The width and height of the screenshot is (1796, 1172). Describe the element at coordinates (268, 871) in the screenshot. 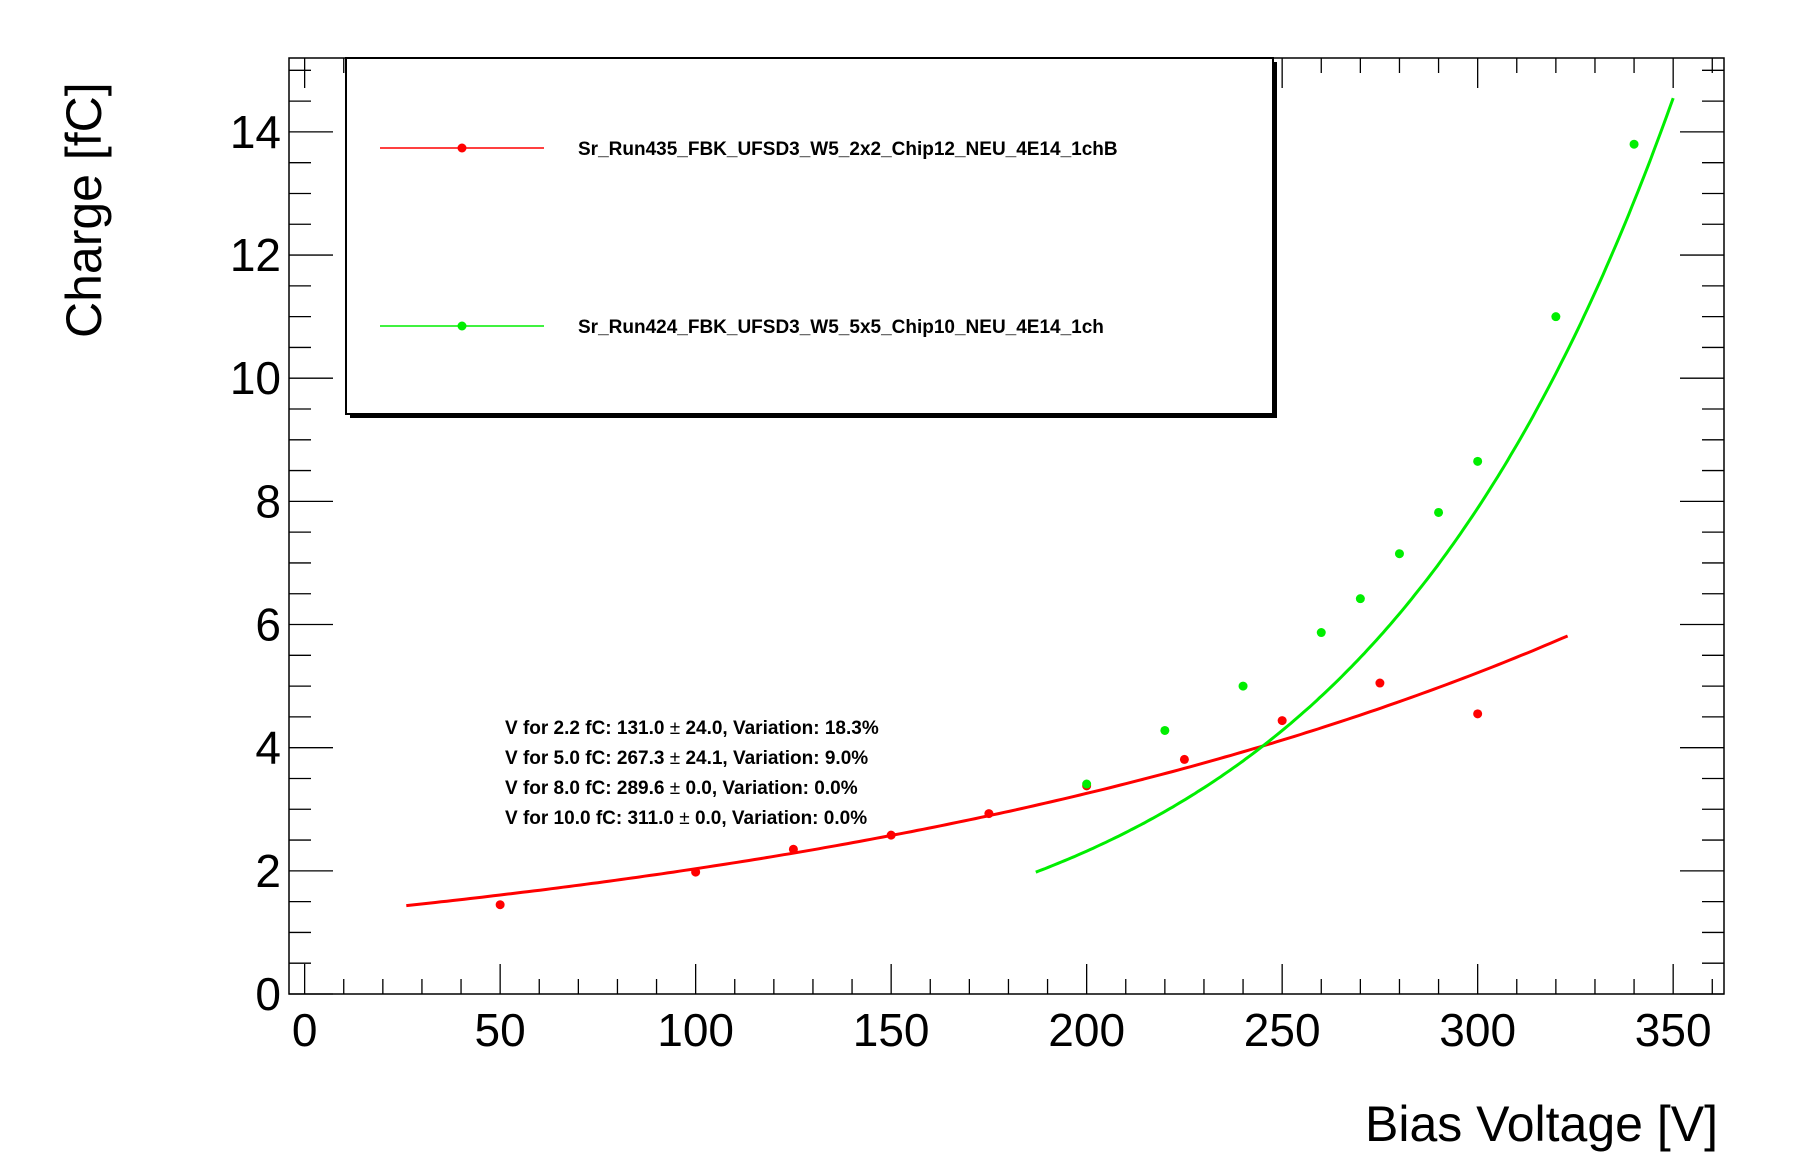

I see `y-tick-label: 2` at that location.